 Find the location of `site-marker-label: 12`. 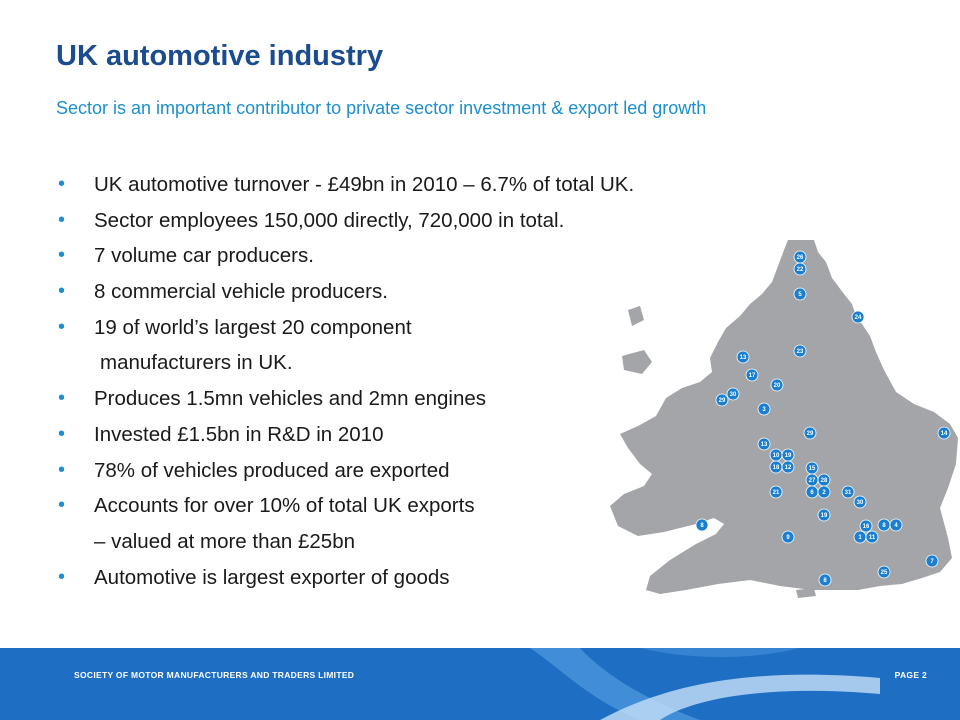

site-marker-label: 12 is located at coordinates (788, 468).